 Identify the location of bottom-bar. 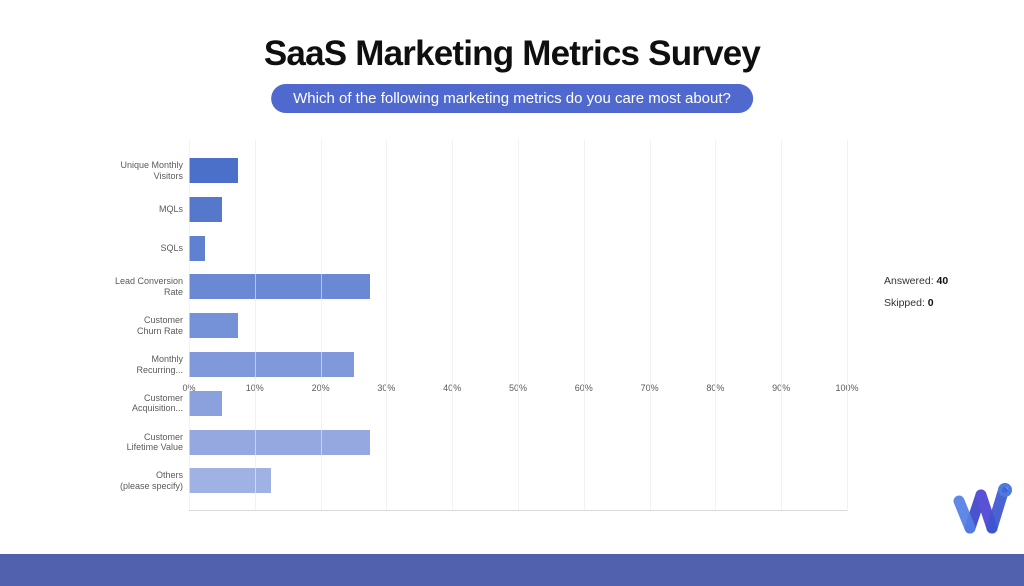
(512, 570).